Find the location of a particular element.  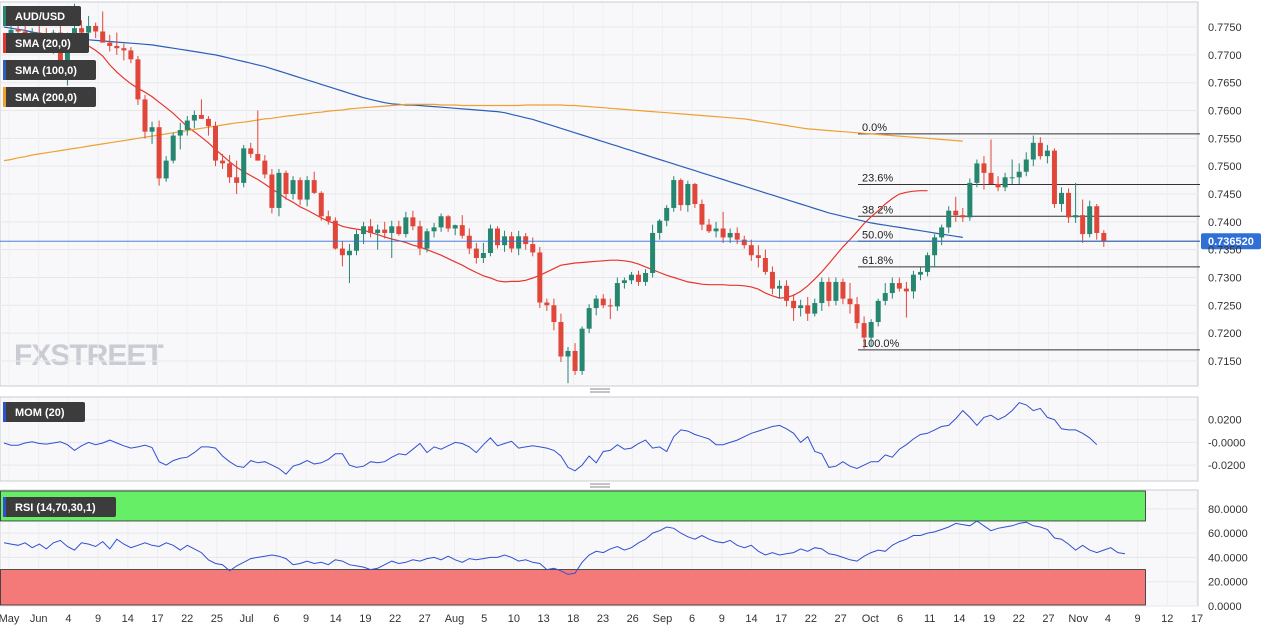

legend-sma200: SMA (200,0) is located at coordinates (49, 97).